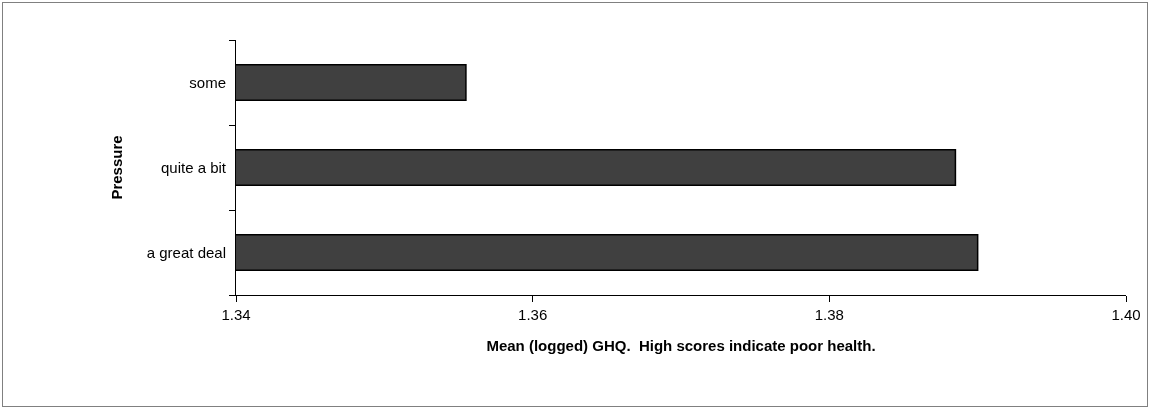 This screenshot has width=1152, height=411. Describe the element at coordinates (533, 314) in the screenshot. I see `x-tick-label: 1.36` at that location.